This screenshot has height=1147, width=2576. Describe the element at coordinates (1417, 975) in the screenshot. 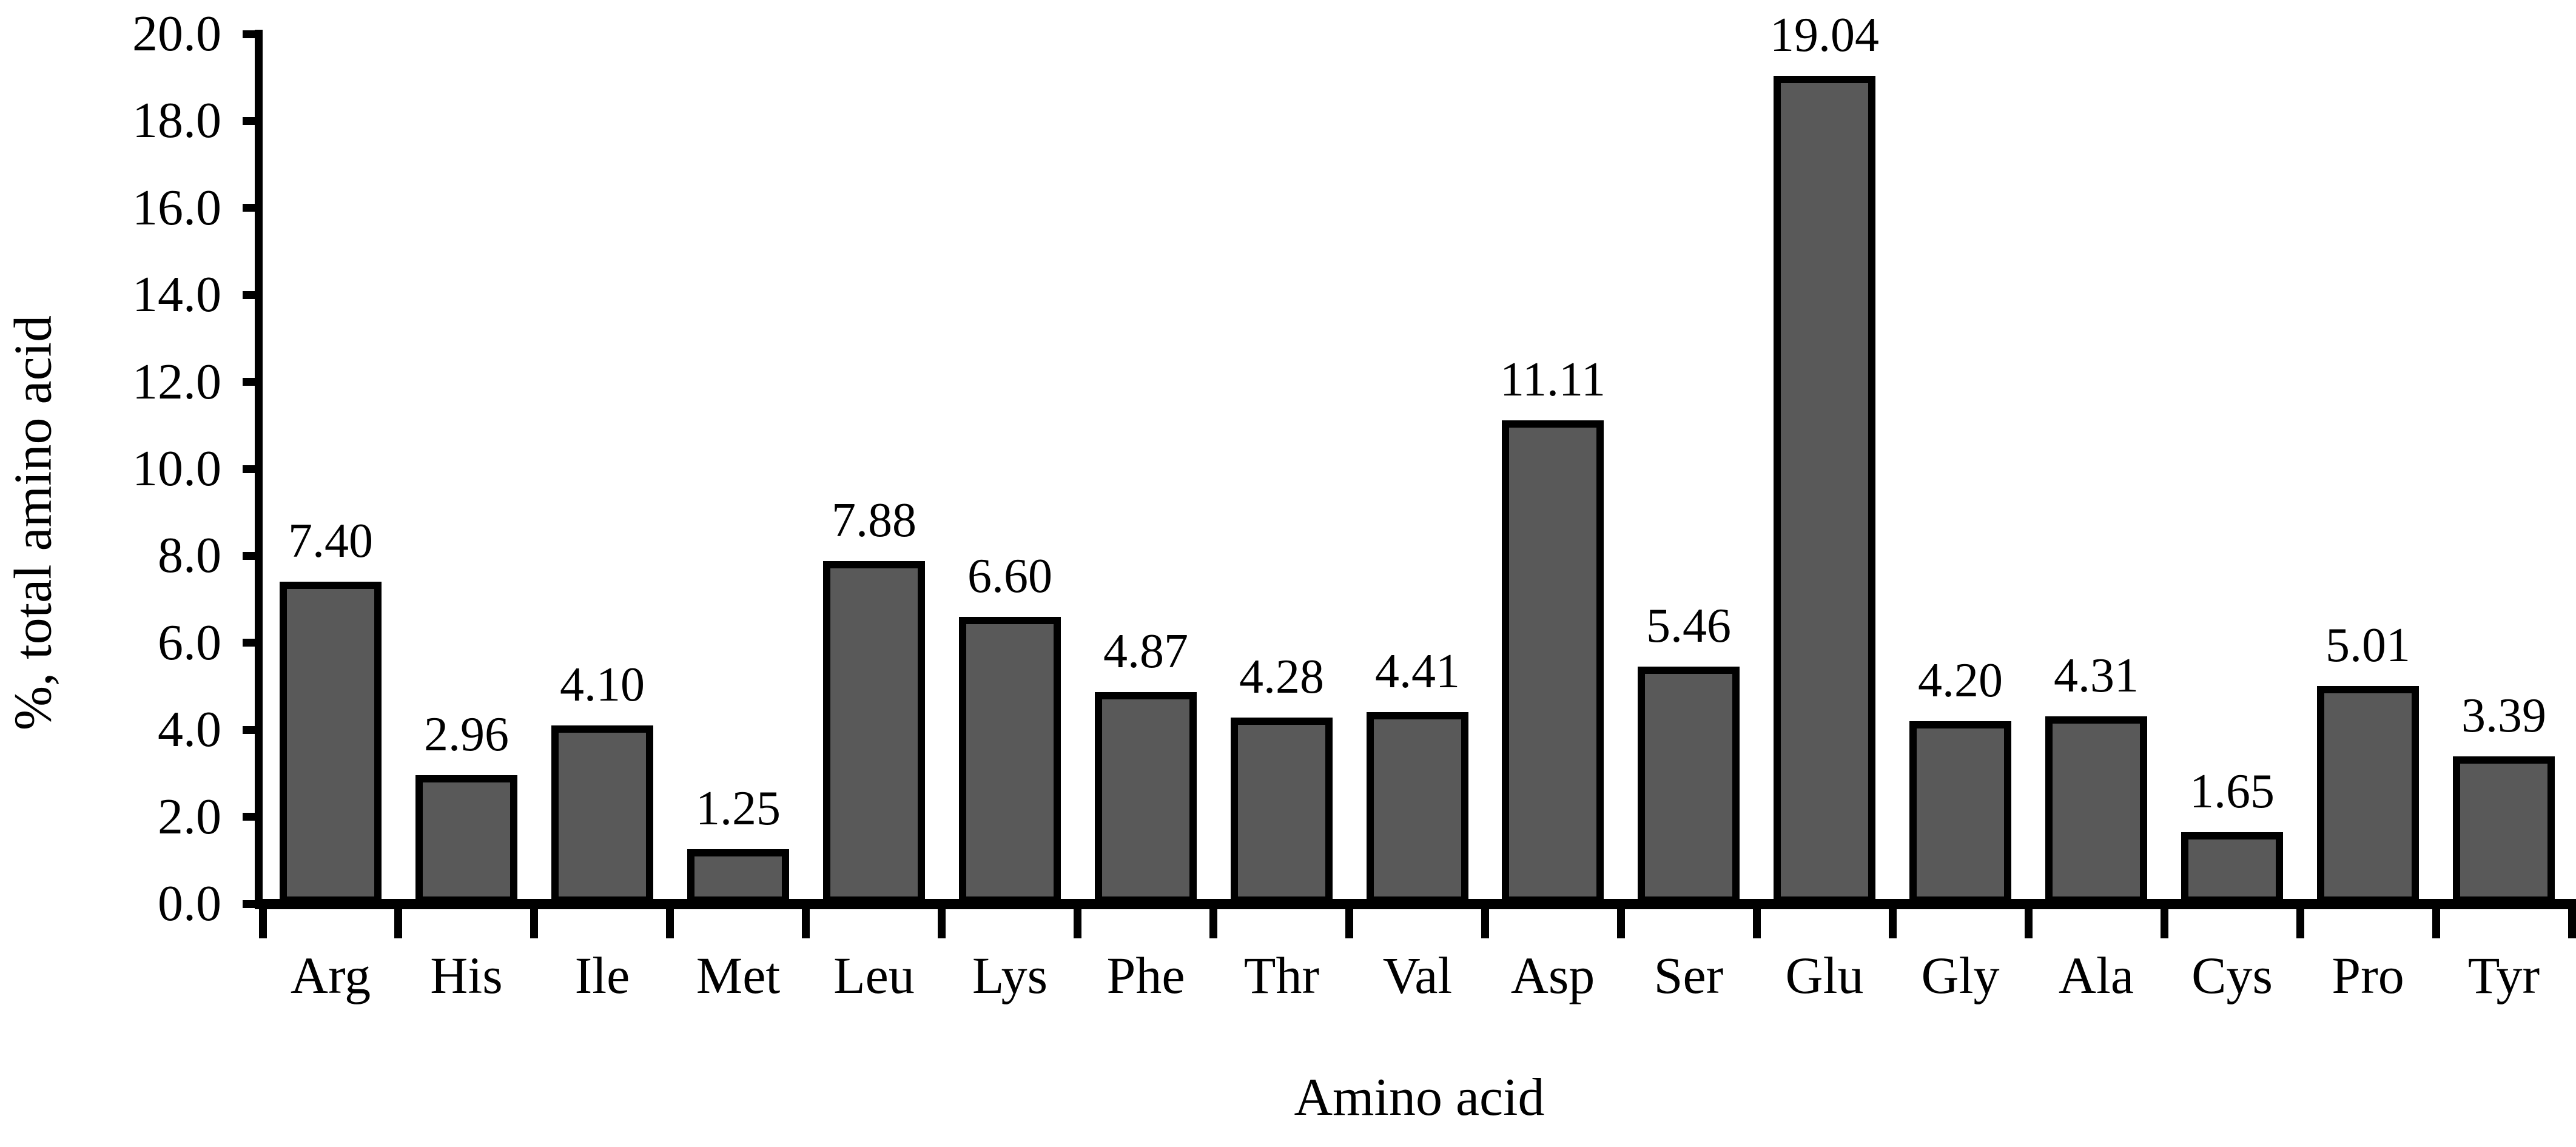

I see `x-tick-label-val: Val` at that location.